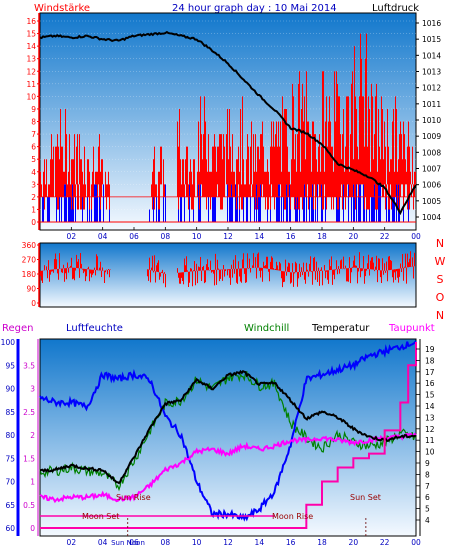 This screenshot has width=470, height=555. What do you see at coordinates (395, 8) in the screenshot?
I see `pressure-label: Luftdruck` at bounding box center [395, 8].